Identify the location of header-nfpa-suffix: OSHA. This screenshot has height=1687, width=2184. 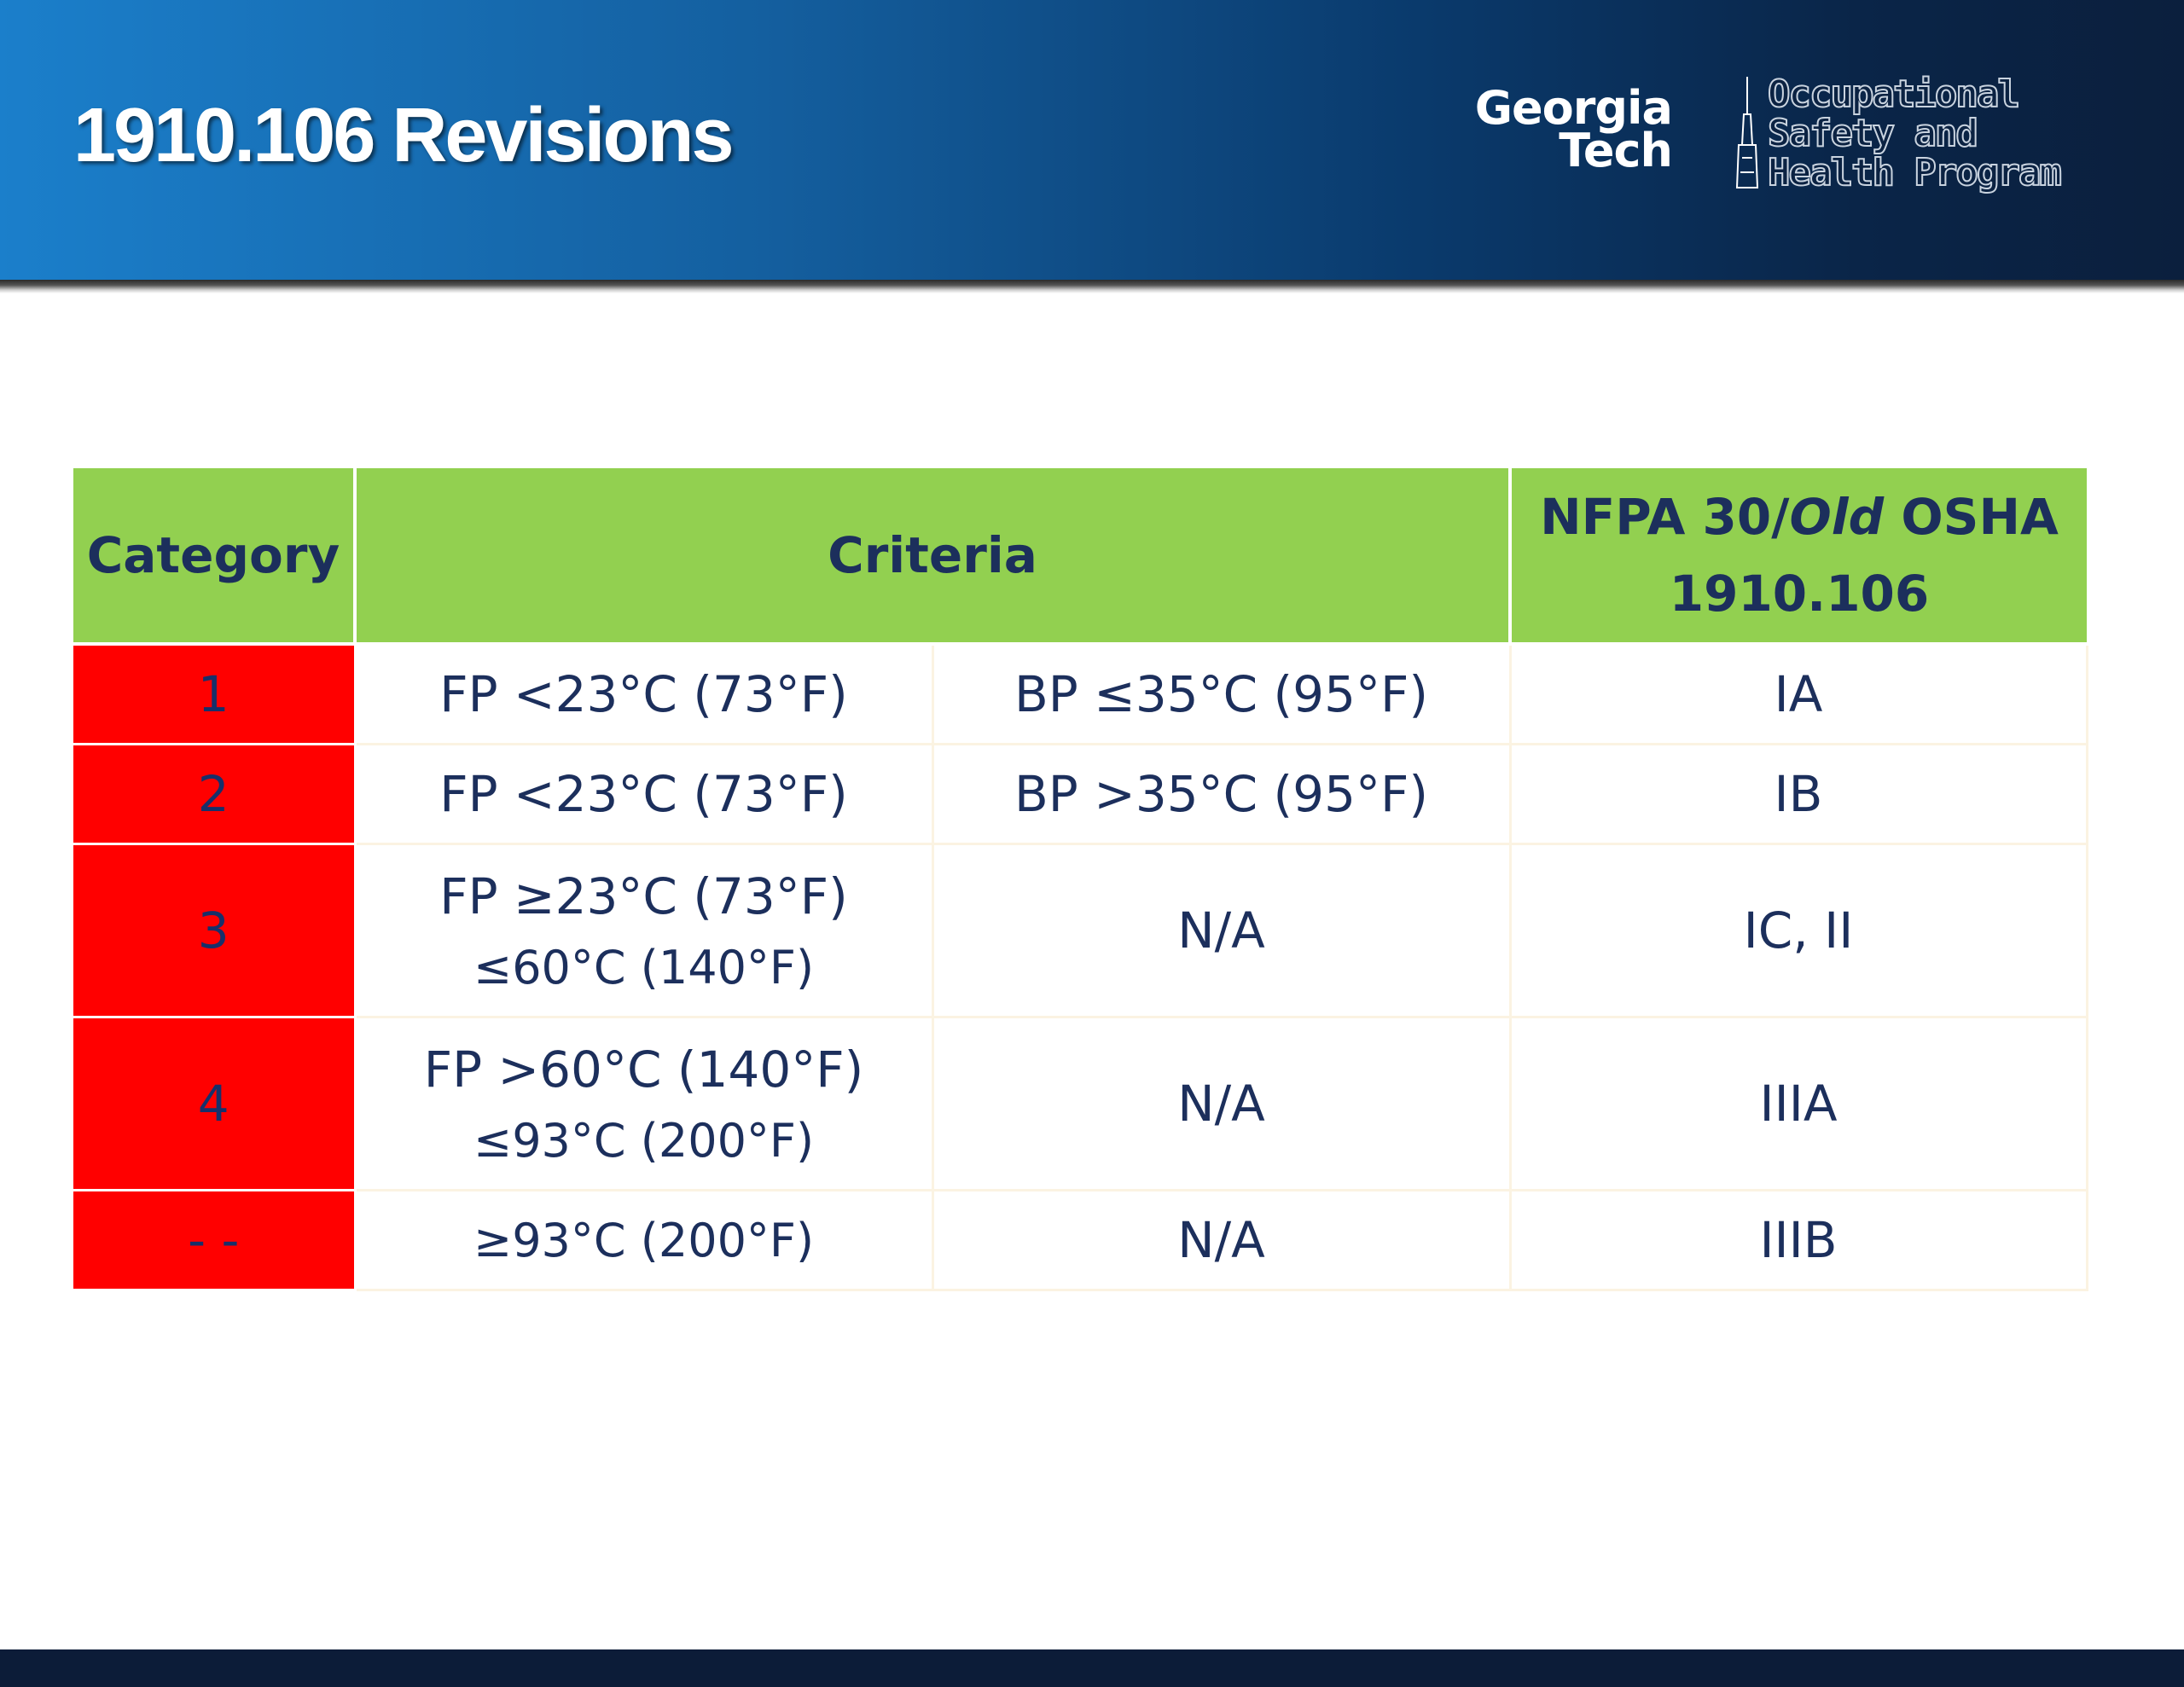
(1972, 517).